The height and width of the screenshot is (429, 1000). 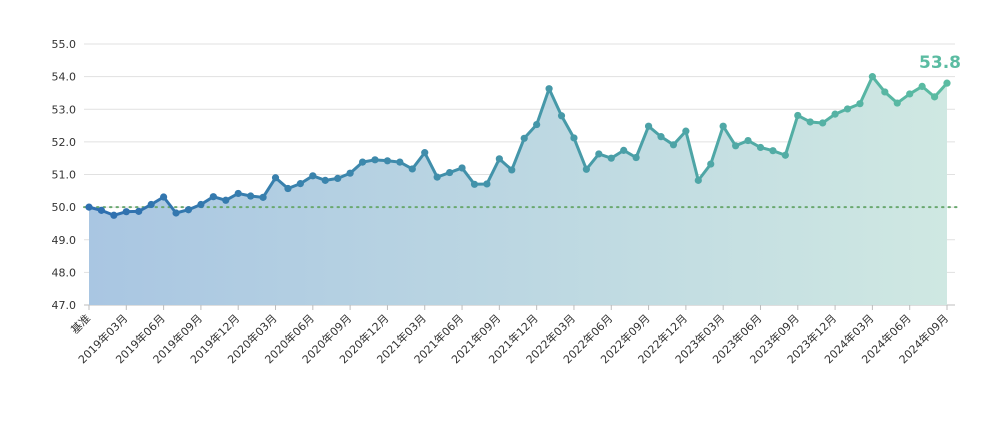 I want to click on y-tick-label: 49.0, so click(x=64, y=240).